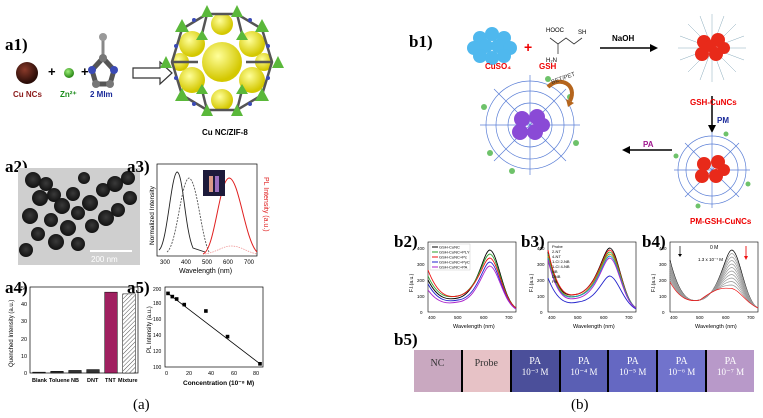 This screenshot has width=763, height=418. I want to click on b3-legend-7: PA, so click(554, 281).